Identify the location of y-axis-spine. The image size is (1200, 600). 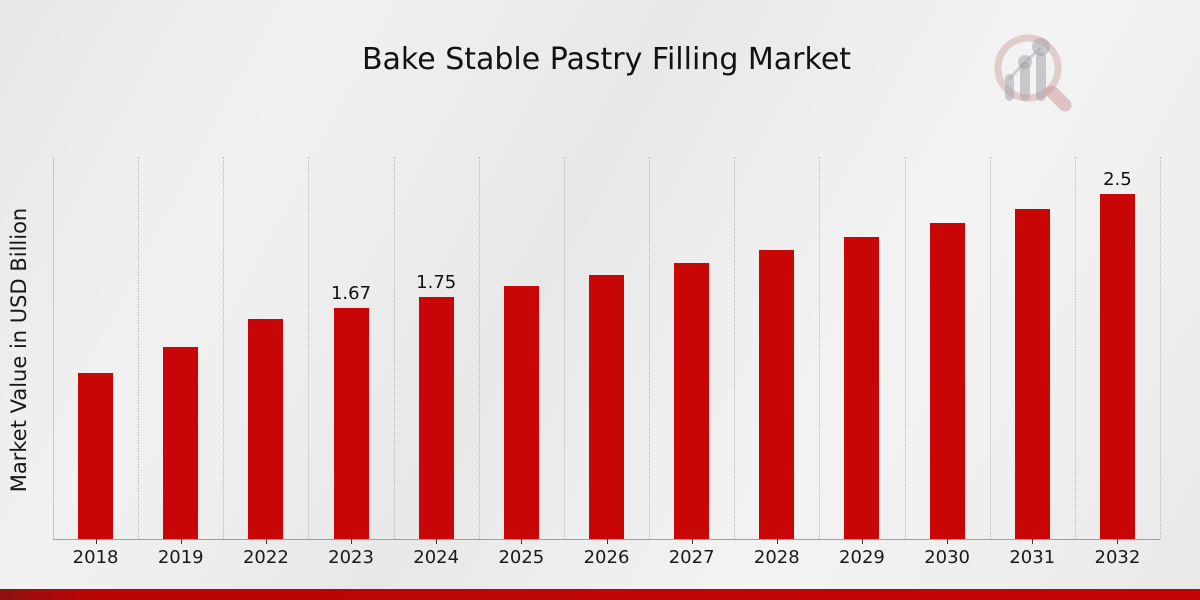
(53, 348).